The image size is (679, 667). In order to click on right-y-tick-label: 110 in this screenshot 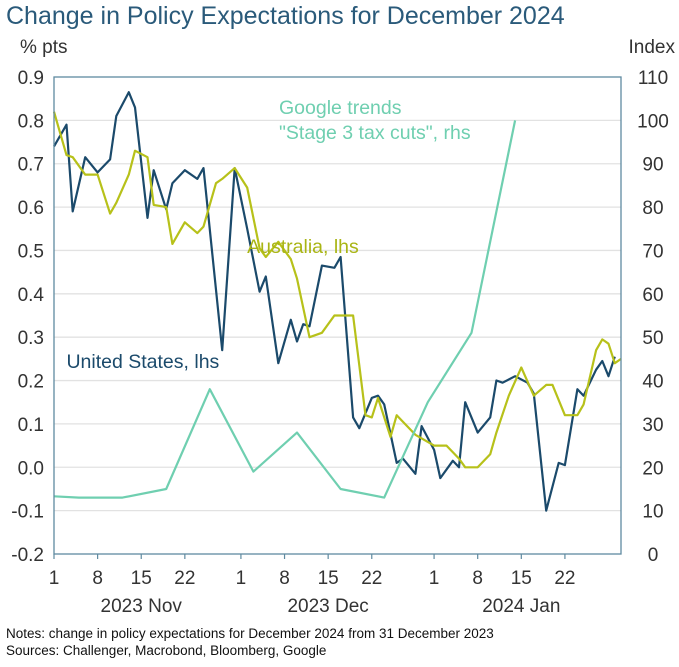, I will do `click(653, 78)`.